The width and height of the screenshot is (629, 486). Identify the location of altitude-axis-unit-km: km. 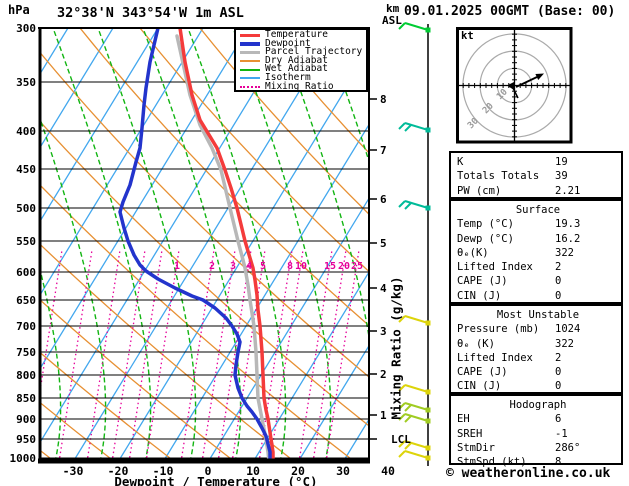
(393, 8).